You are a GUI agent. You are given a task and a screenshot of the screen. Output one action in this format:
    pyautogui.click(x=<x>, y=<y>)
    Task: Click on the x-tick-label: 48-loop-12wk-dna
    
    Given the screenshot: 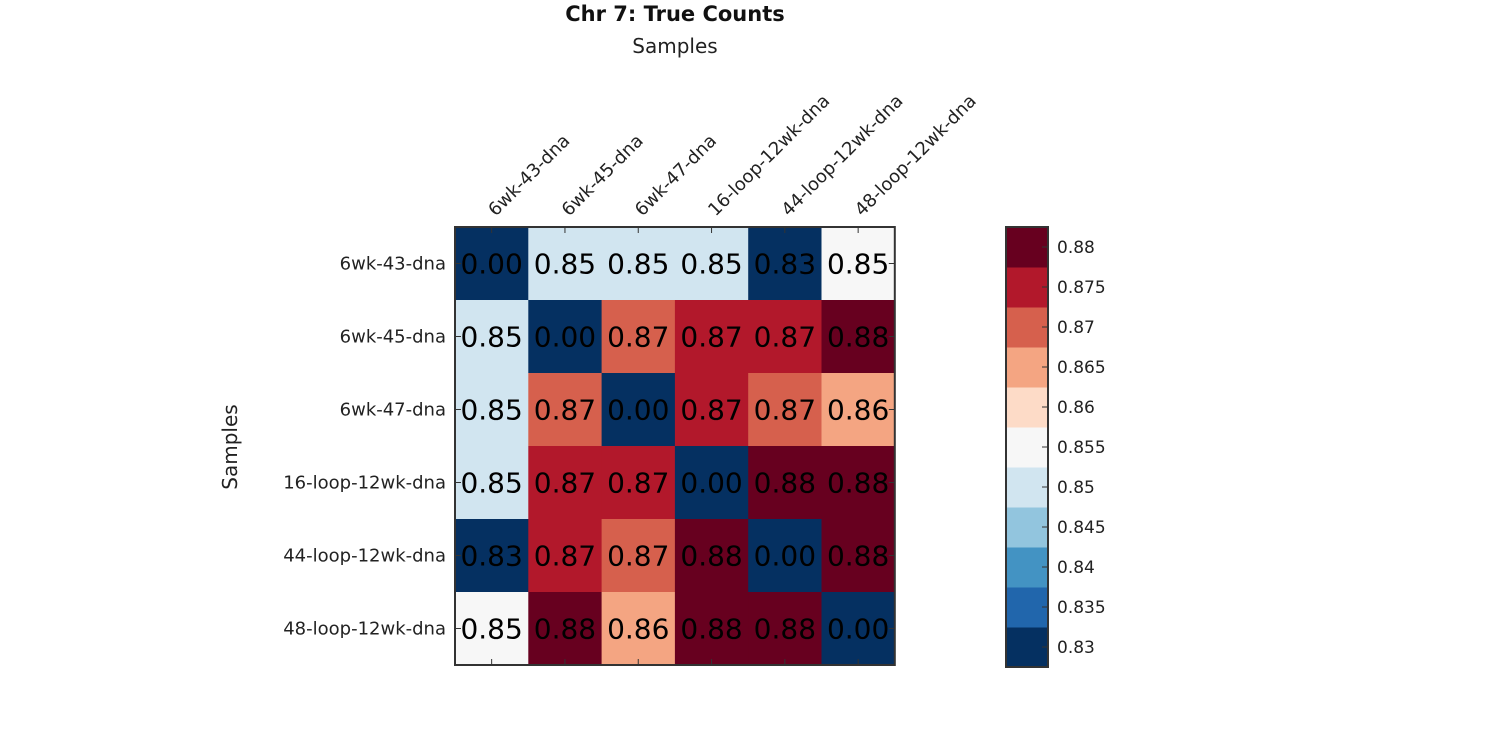 What is the action you would take?
    pyautogui.click(x=916, y=156)
    